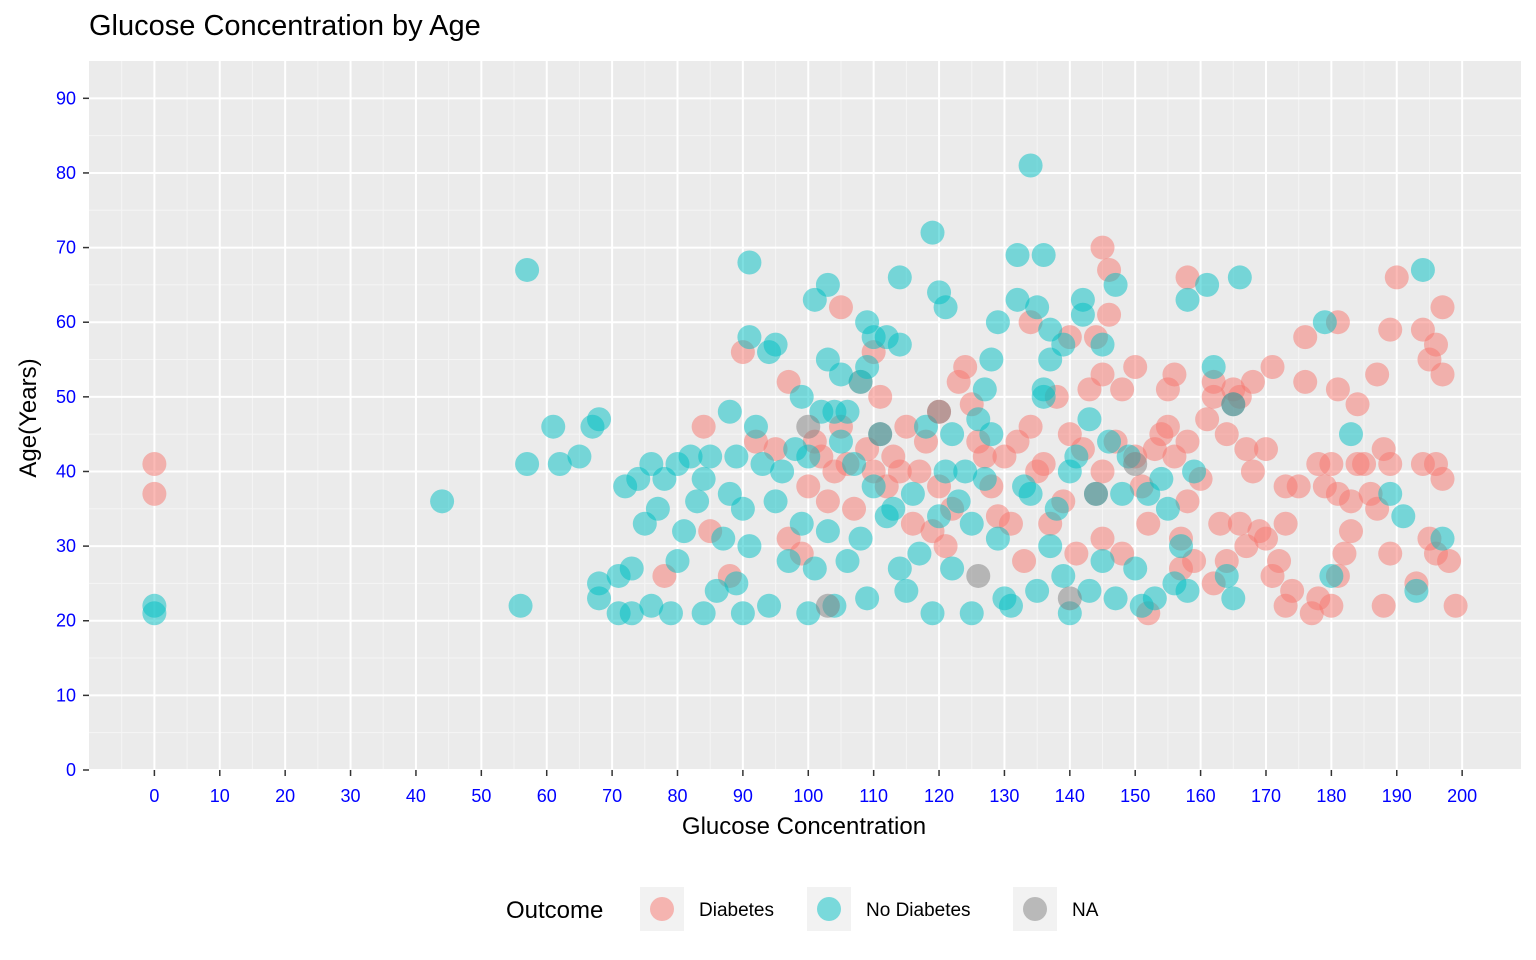  What do you see at coordinates (154, 796) in the screenshot?
I see `x-tick-label: 0` at bounding box center [154, 796].